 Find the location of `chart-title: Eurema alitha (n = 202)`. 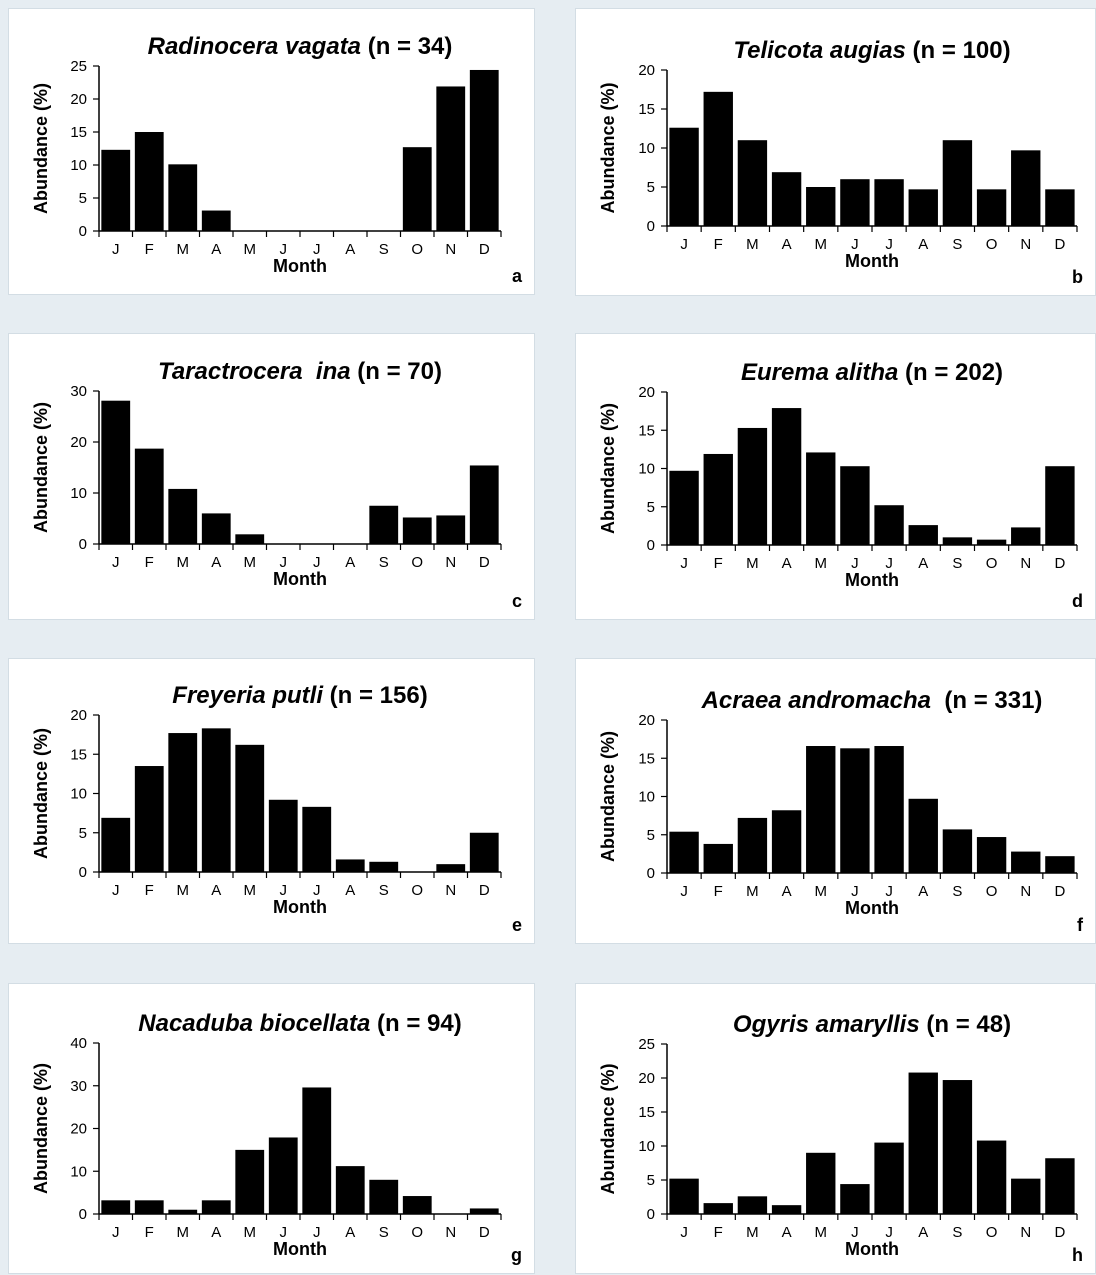

chart-title: Eurema alitha (n = 202) is located at coordinates (872, 372).